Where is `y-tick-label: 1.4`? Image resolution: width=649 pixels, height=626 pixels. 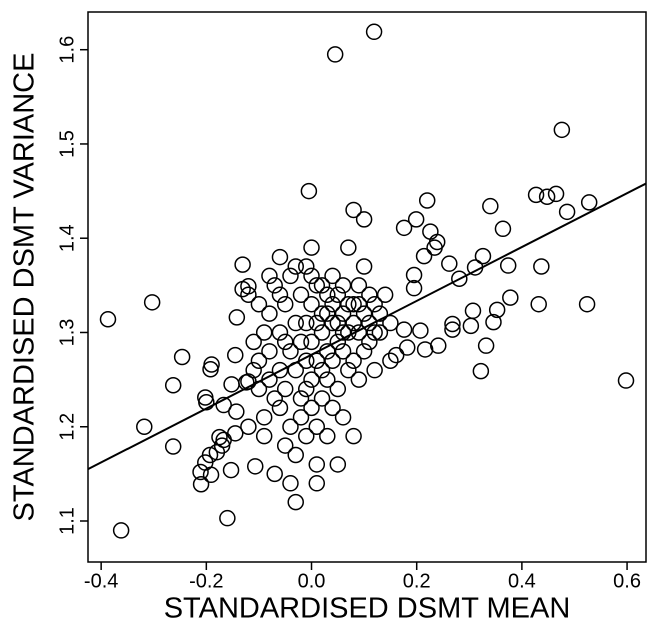 y-tick-label: 1.4 is located at coordinates (67, 238).